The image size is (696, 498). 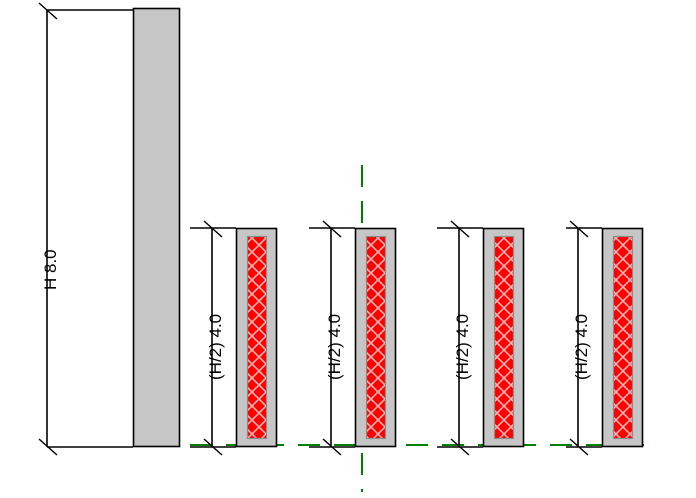 I want to click on dimension-half-height-4-tick-bottom, so click(x=579, y=447).